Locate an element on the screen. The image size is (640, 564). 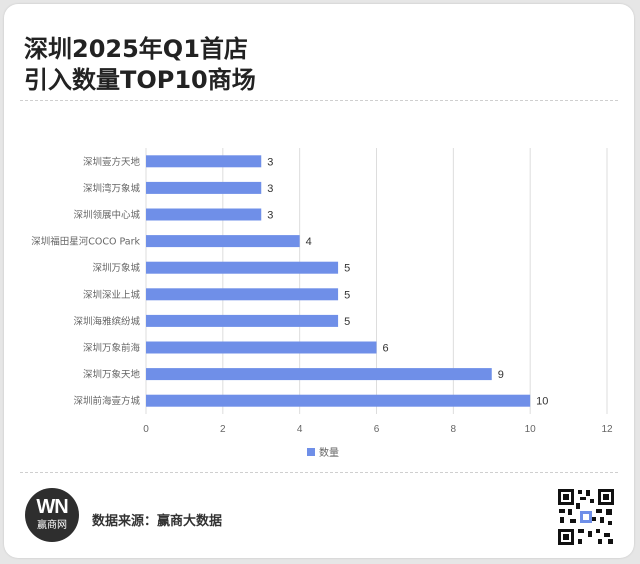
data-label: 4 is located at coordinates (309, 242).